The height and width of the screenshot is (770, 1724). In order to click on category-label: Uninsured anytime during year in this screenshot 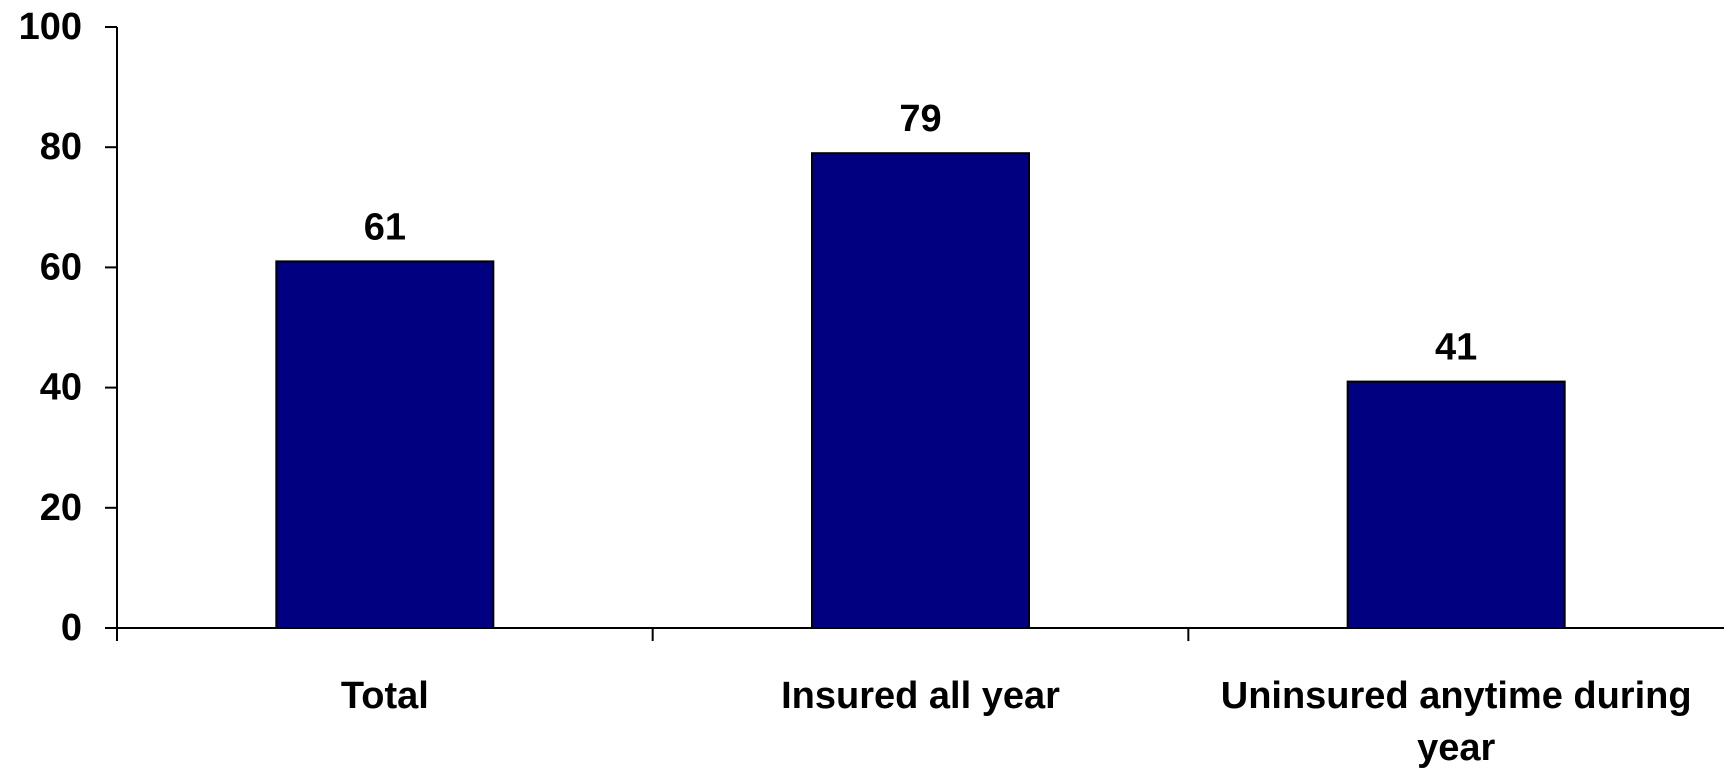, I will do `click(1456, 722)`.